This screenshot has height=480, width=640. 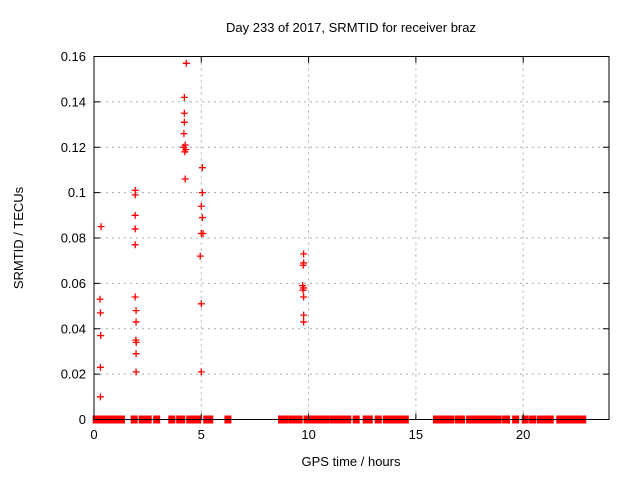 What do you see at coordinates (201, 434) in the screenshot?
I see `x-tick-label: 5` at bounding box center [201, 434].